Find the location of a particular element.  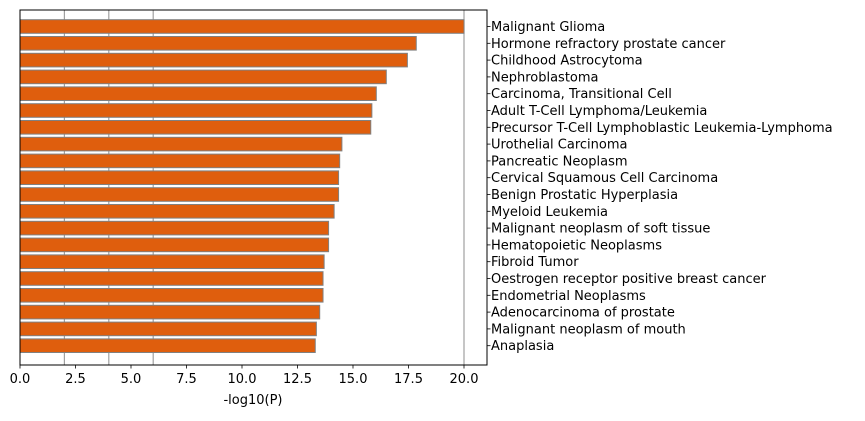

x-axis-ticks: 0.0 2.5 5.0 7.5 10.0 12.5 15.0 17.5 20.0 is located at coordinates (244, 376).